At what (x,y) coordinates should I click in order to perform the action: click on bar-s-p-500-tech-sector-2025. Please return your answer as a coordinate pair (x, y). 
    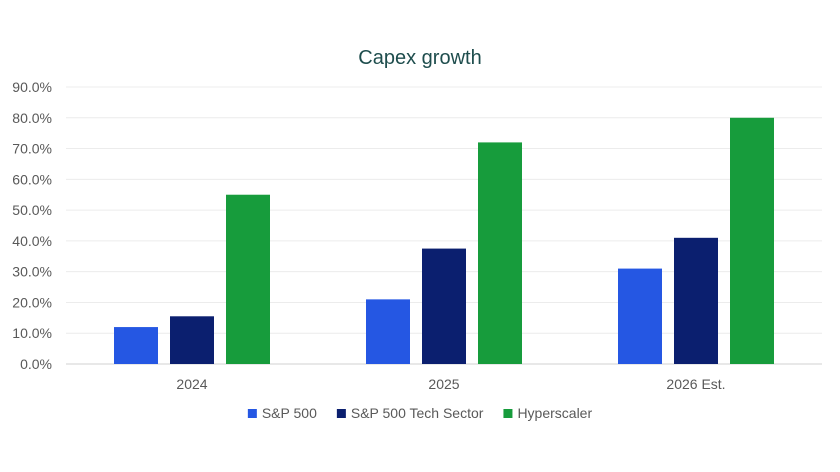
    Looking at the image, I should click on (444, 306).